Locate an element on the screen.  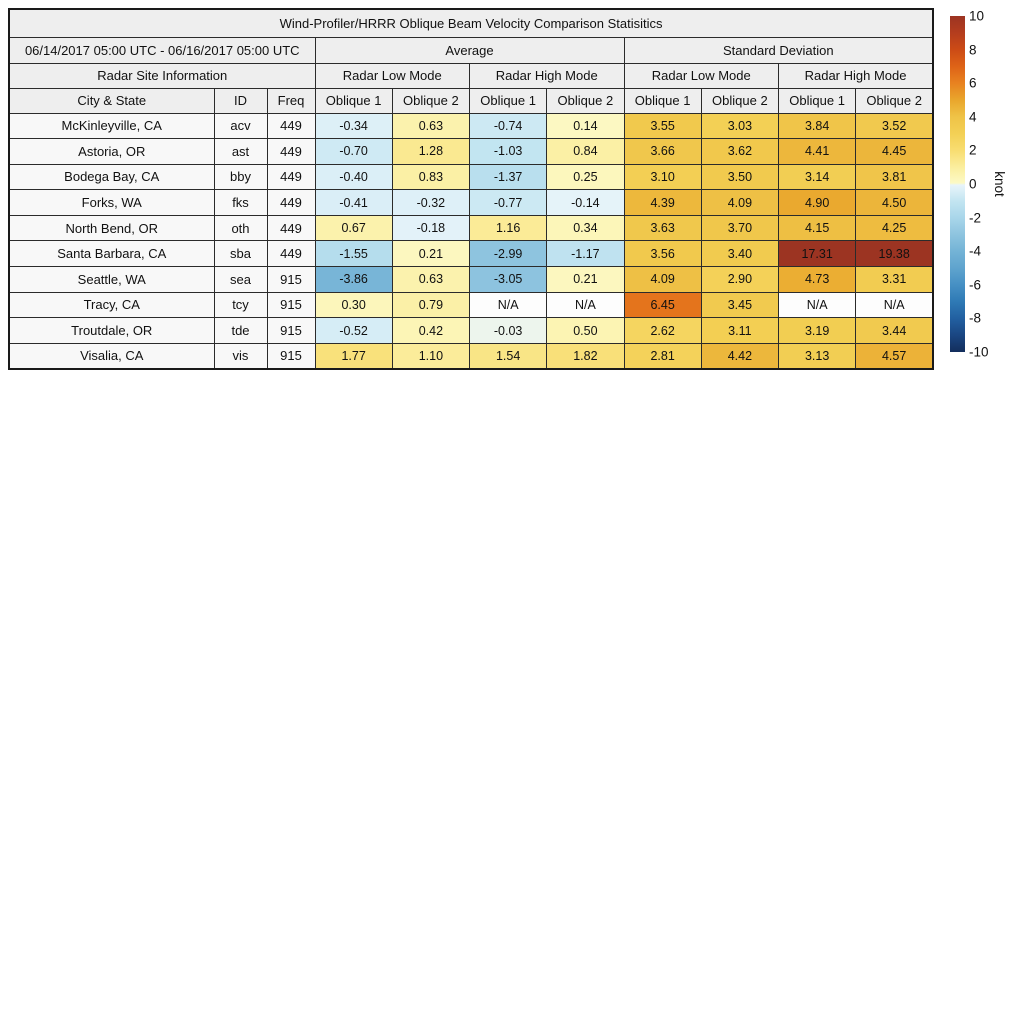
value-cell: 2.90 is located at coordinates (740, 279).